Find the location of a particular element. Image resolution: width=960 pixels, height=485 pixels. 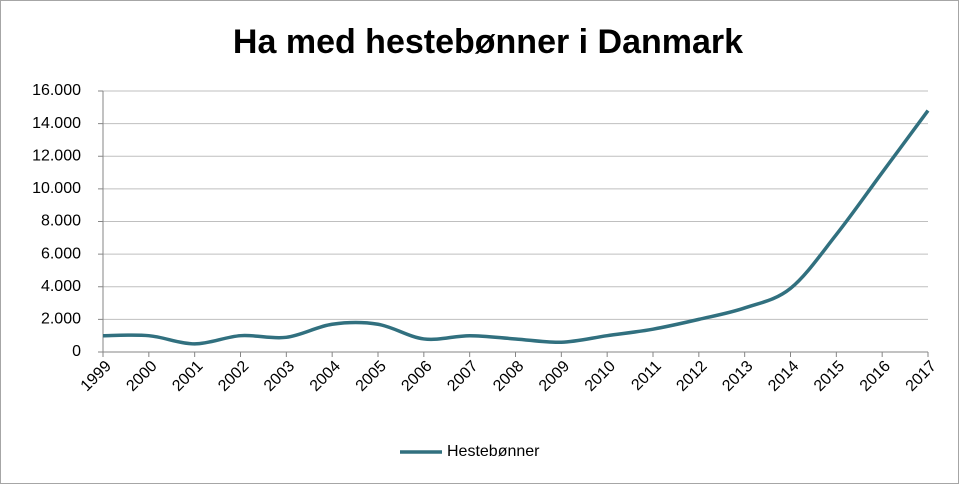

legend-label: Hestebønner is located at coordinates (493, 451).